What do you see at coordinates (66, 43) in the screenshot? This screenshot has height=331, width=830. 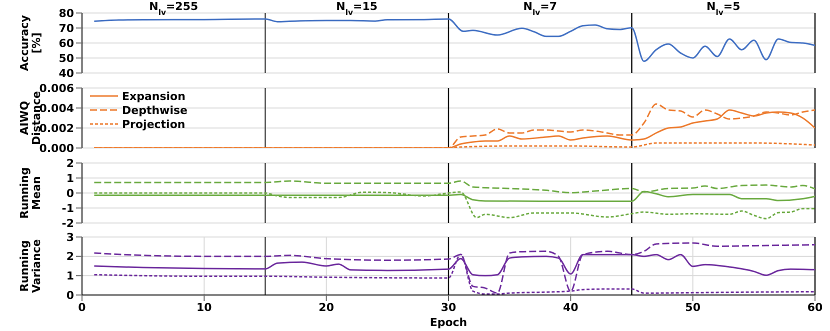 I see `y-tick-label: 60` at bounding box center [66, 43].